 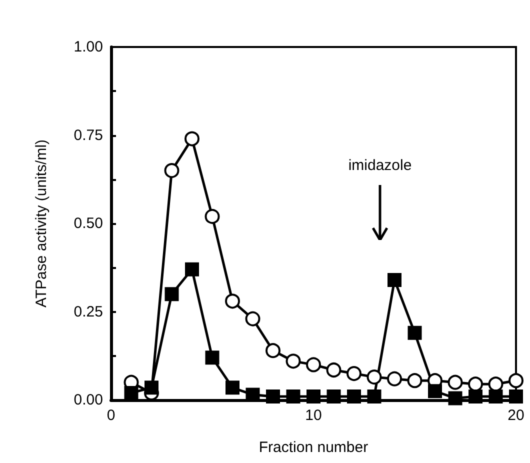 I want to click on y-tick-label: 0.75, so click(x=88, y=135).